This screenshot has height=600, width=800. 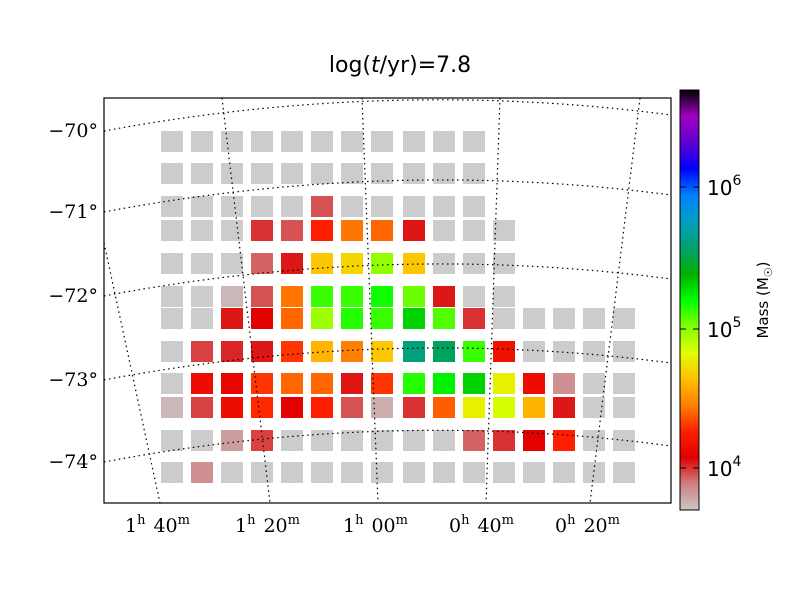 What do you see at coordinates (73, 296) in the screenshot?
I see `y-tick-label: −72°` at bounding box center [73, 296].